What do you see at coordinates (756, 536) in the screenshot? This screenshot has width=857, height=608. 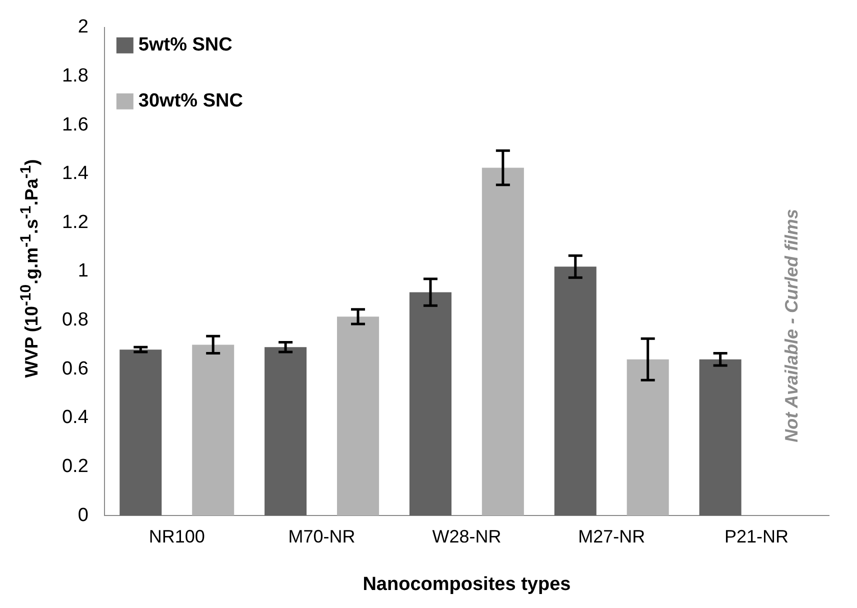 I see `x-tick-label: P21-NR` at bounding box center [756, 536].